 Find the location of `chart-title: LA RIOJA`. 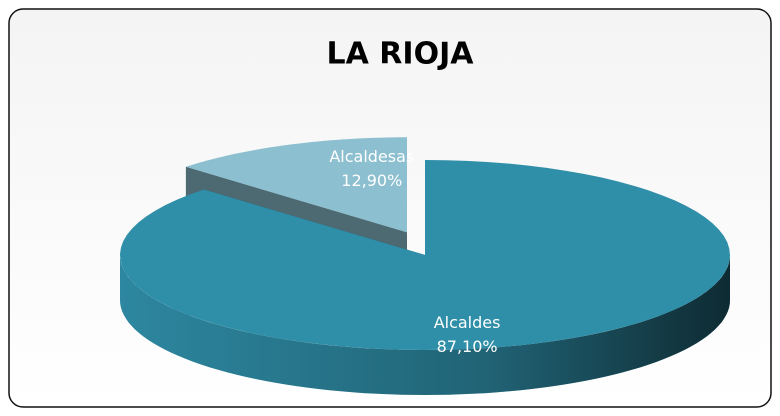

chart-title: LA RIOJA is located at coordinates (401, 54).